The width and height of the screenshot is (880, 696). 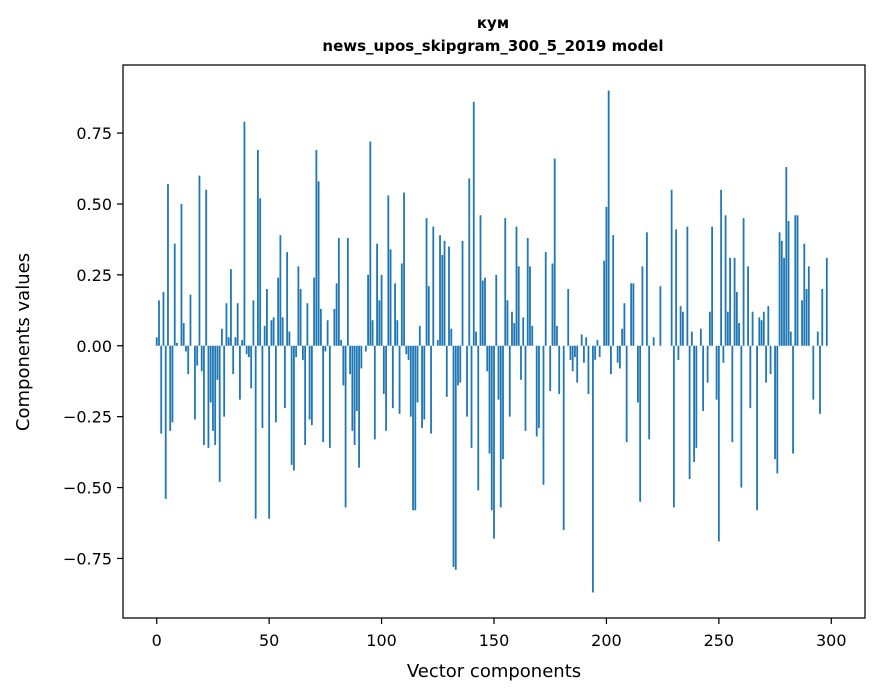 What do you see at coordinates (831, 640) in the screenshot?
I see `x-tick-label: 300` at bounding box center [831, 640].